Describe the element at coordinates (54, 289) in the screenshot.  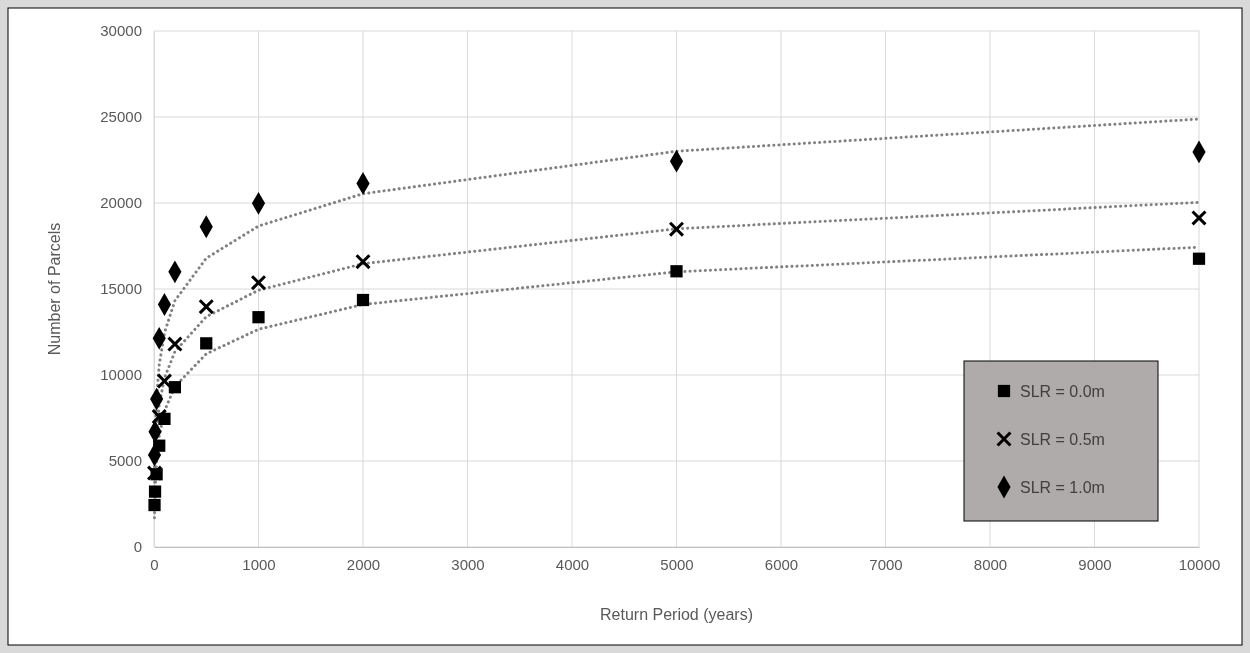
I see `y-axis-title: Number of Parcels` at that location.